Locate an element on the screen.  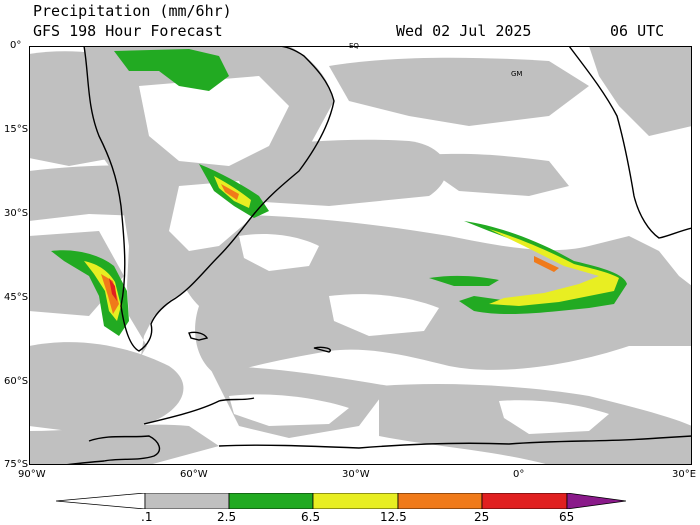
colorbar-label-12-5: 12.5 is located at coordinates (393, 517).